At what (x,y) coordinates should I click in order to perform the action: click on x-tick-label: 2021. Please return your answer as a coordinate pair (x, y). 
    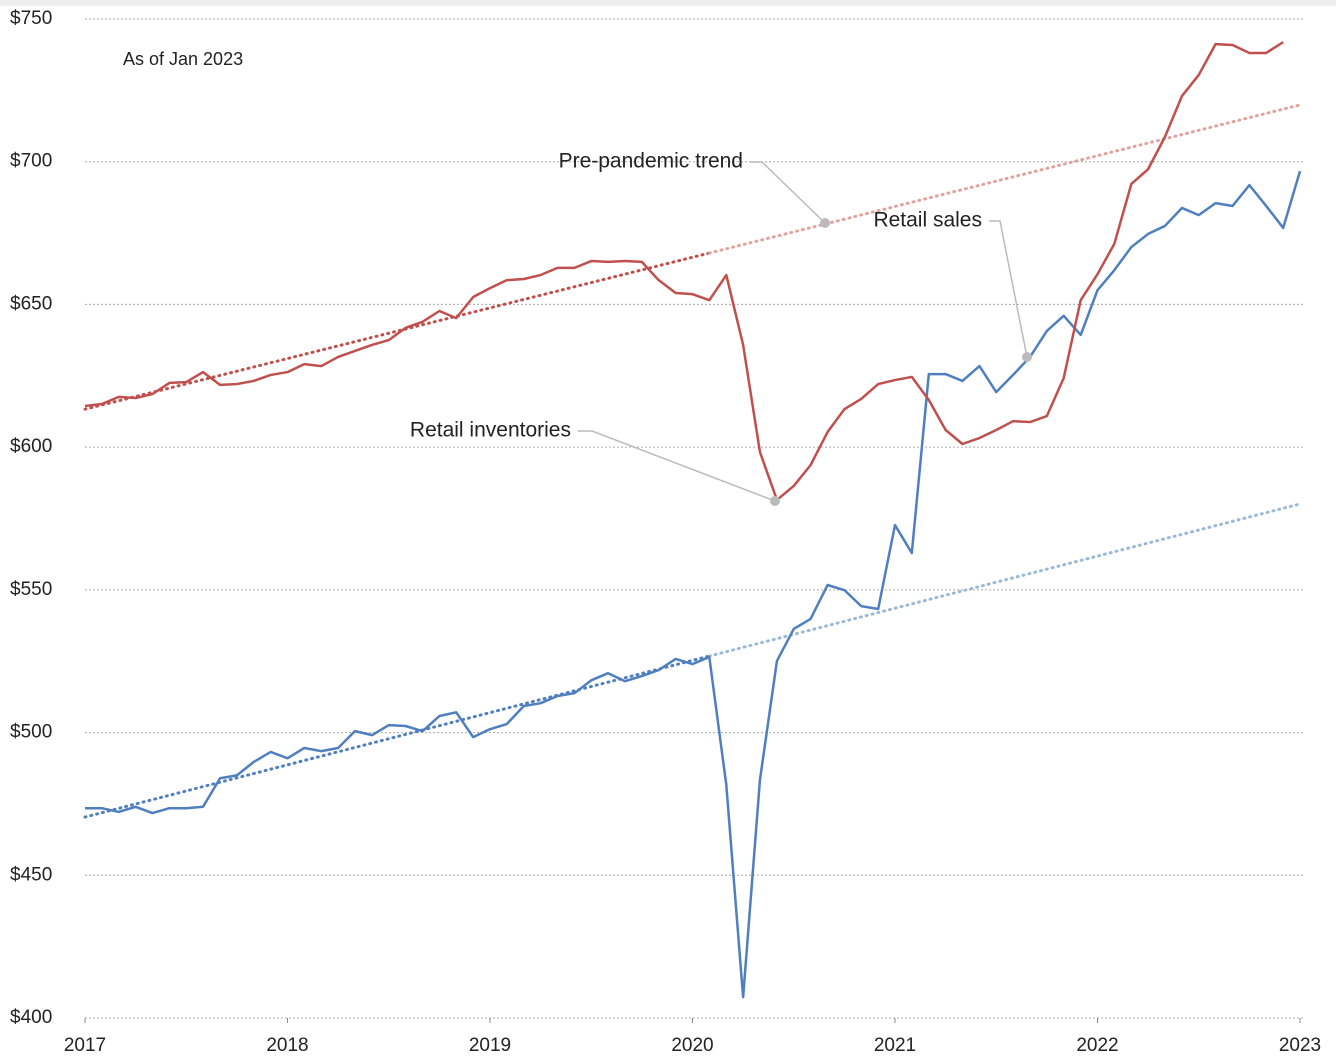
    Looking at the image, I should click on (895, 1045).